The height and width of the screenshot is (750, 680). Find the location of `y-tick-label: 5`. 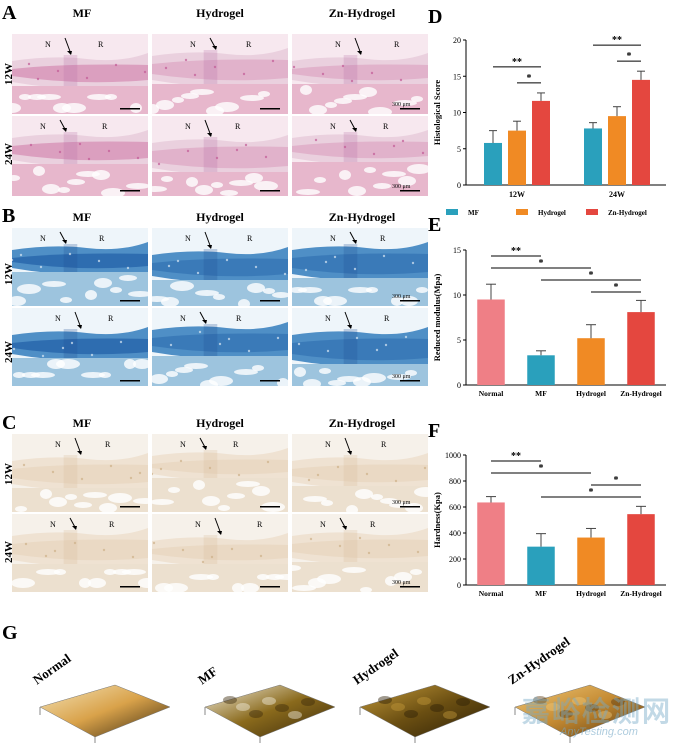

y-tick-label: 5 is located at coordinates (459, 149).